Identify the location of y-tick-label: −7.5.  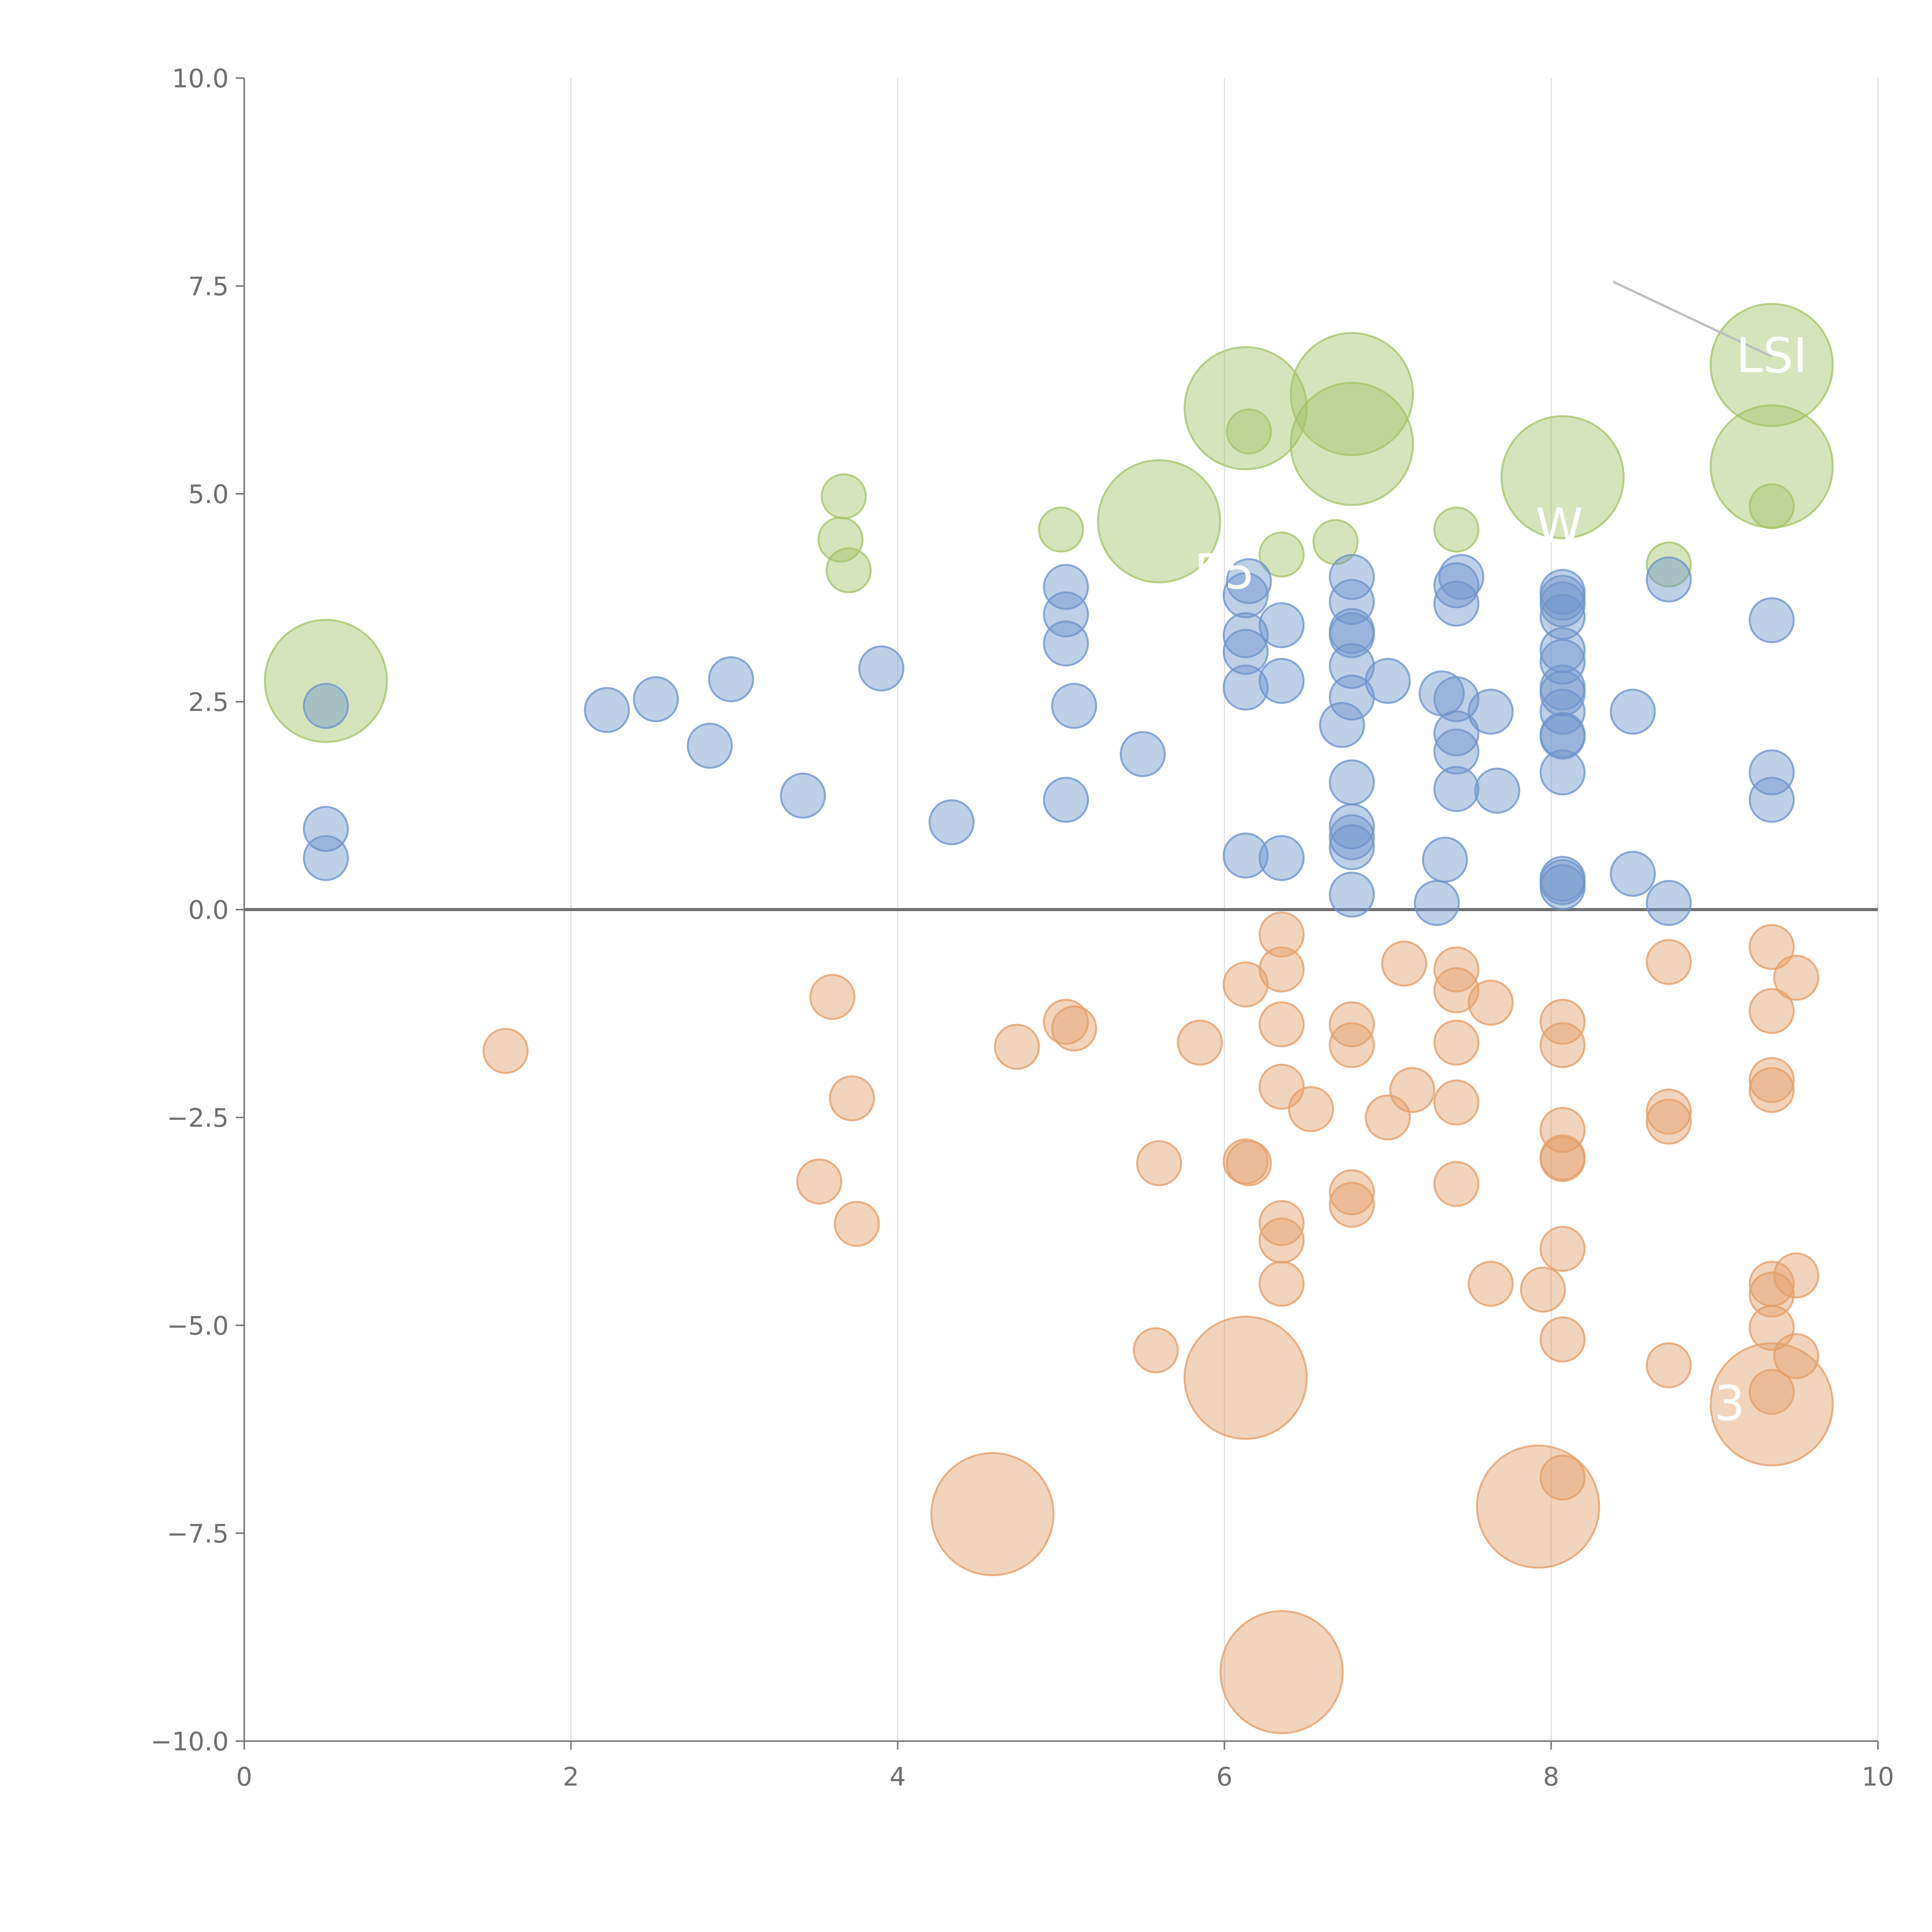
(198, 1534).